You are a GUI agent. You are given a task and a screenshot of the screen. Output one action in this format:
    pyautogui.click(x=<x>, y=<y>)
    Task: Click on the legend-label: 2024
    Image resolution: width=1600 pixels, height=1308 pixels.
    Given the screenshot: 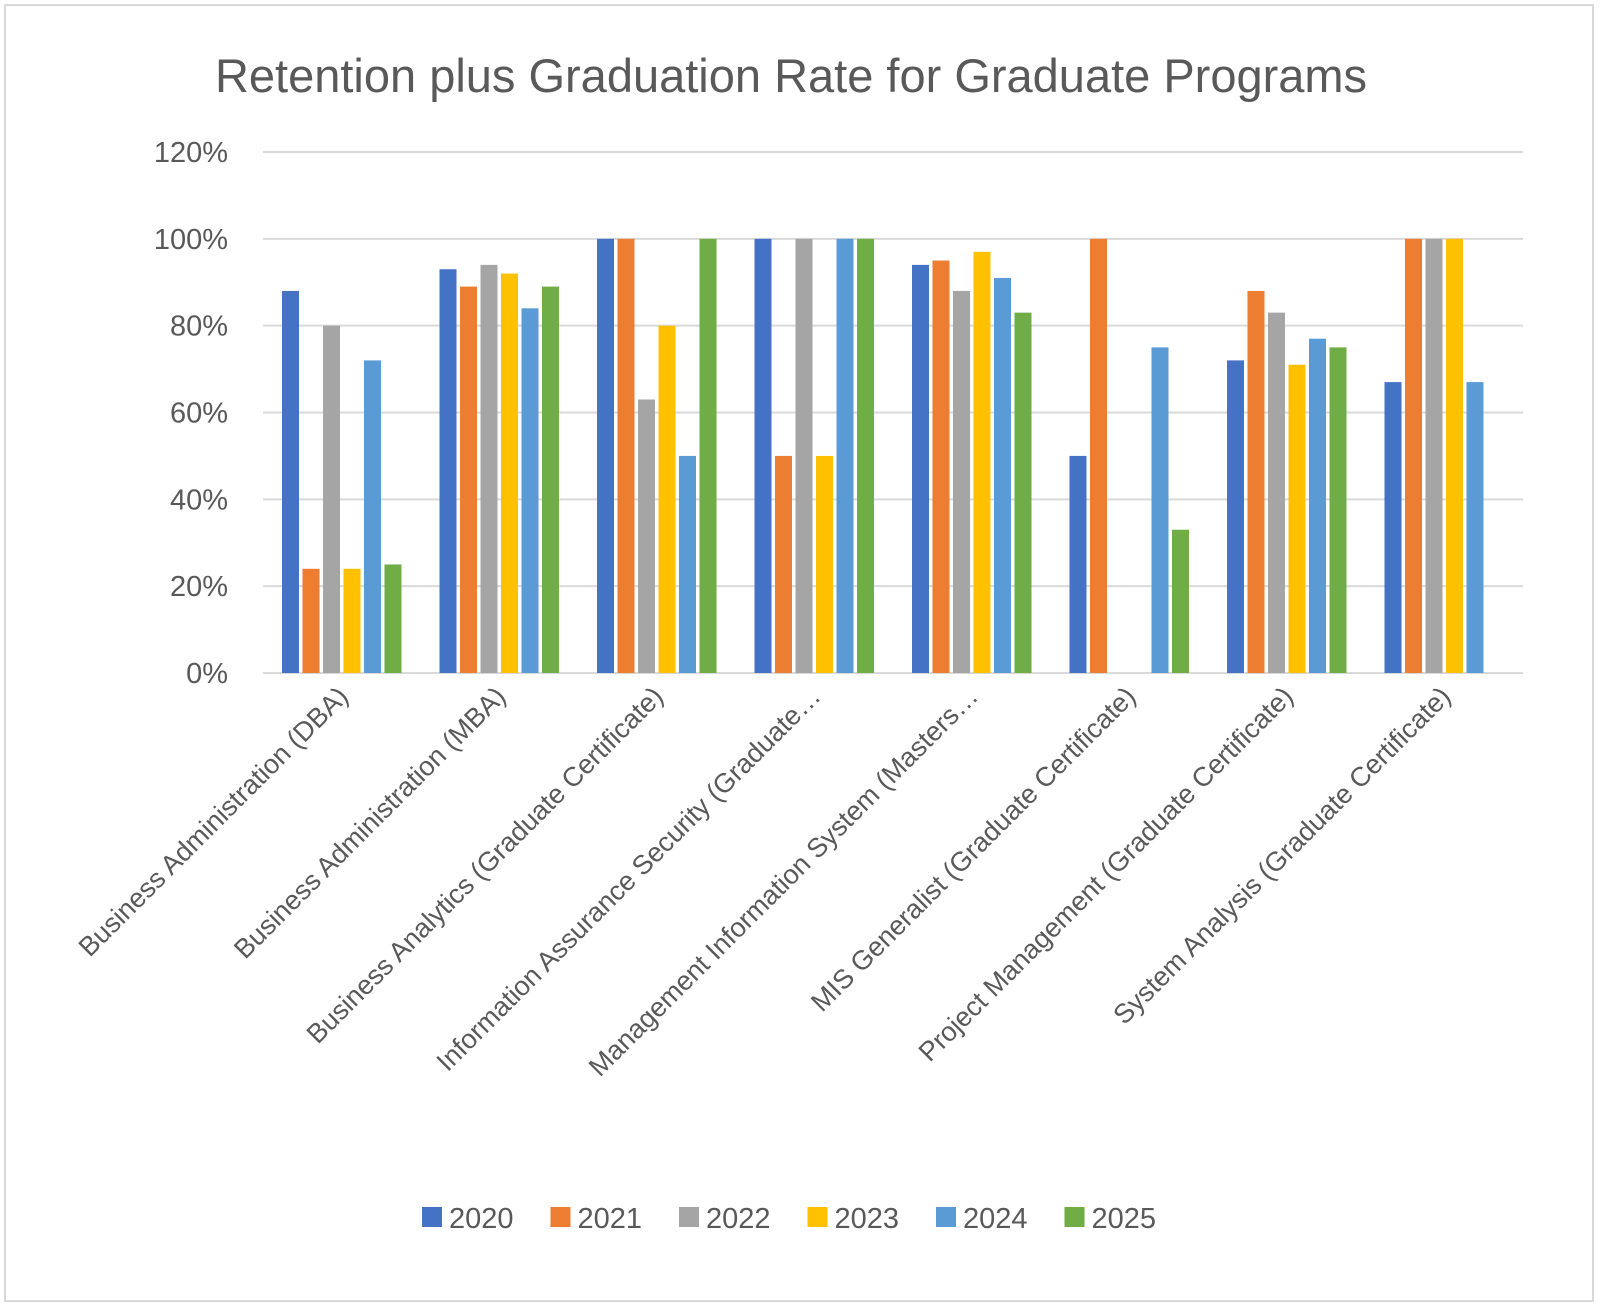 What is the action you would take?
    pyautogui.click(x=995, y=1219)
    